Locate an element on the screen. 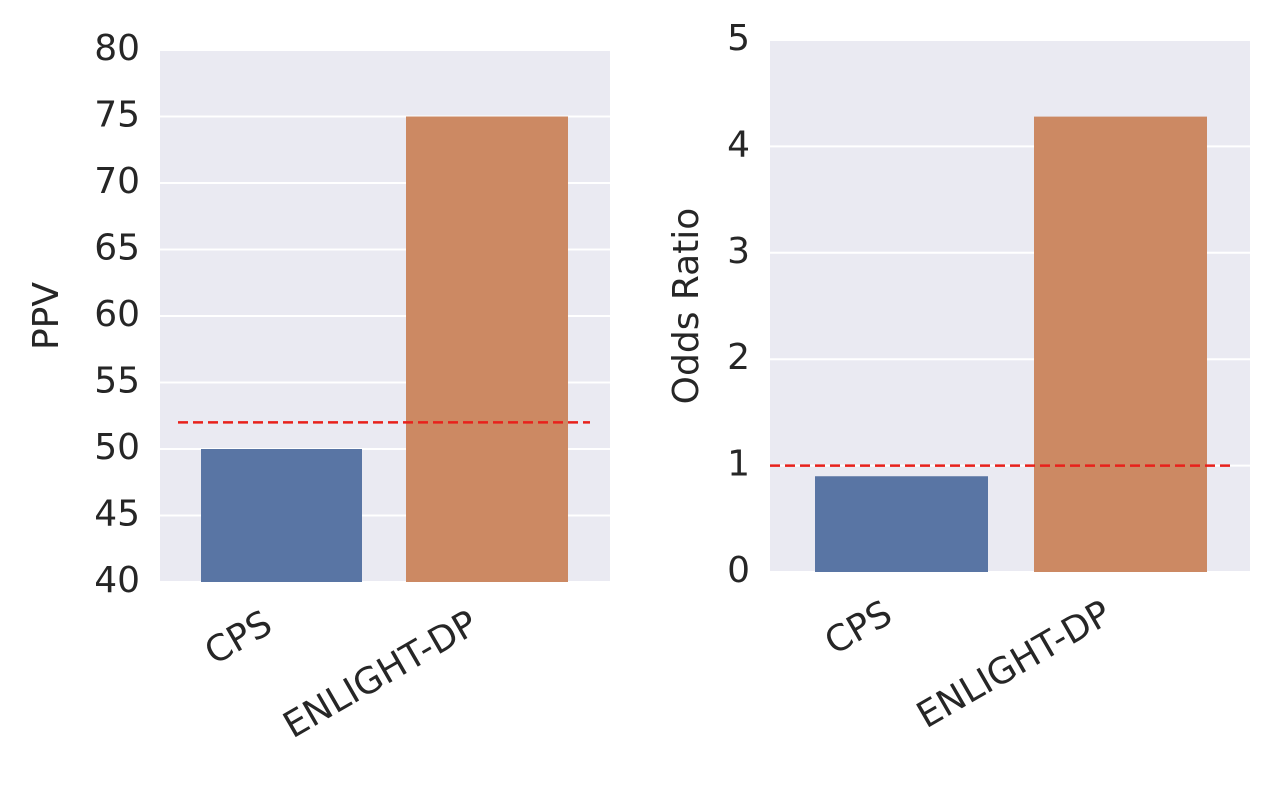  y-tick-label: 65 is located at coordinates (117, 248).